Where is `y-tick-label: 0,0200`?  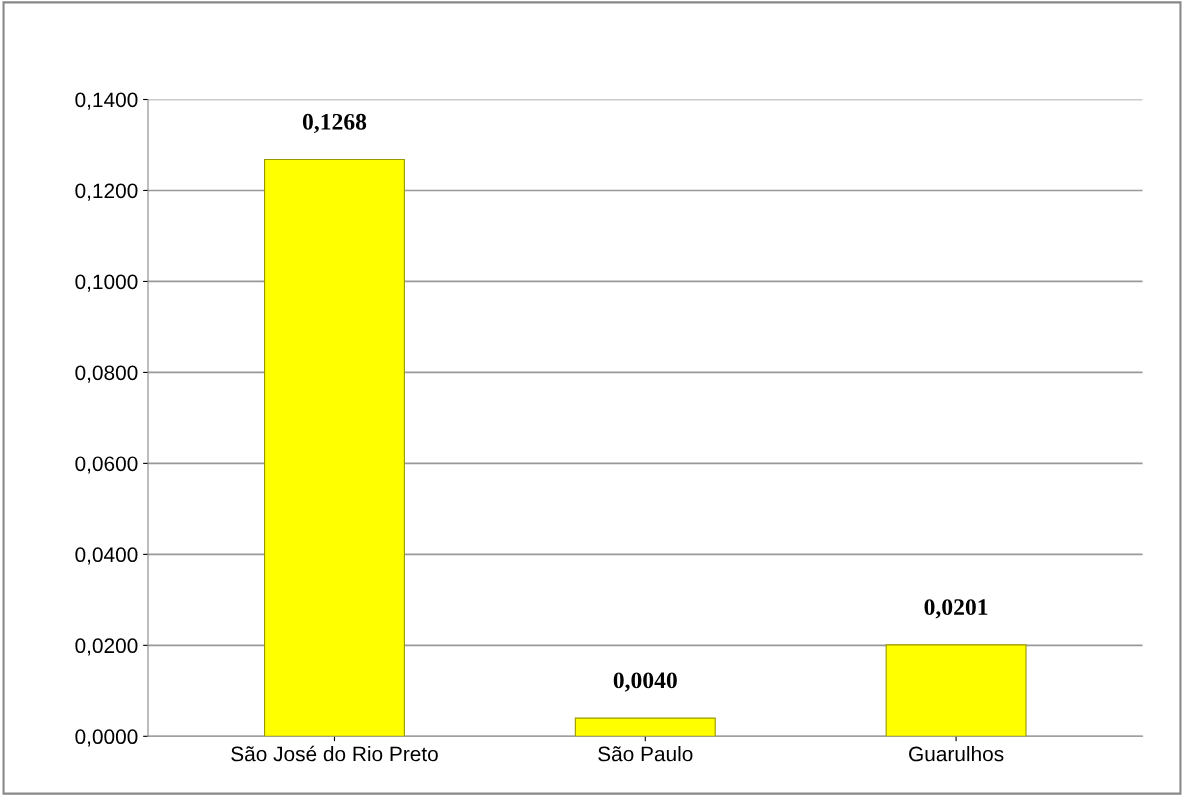
y-tick-label: 0,0200 is located at coordinates (106, 647).